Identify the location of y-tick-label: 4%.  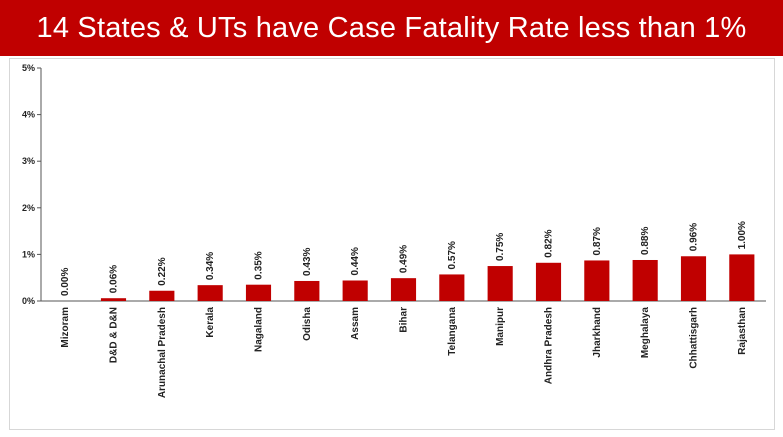
(28, 115).